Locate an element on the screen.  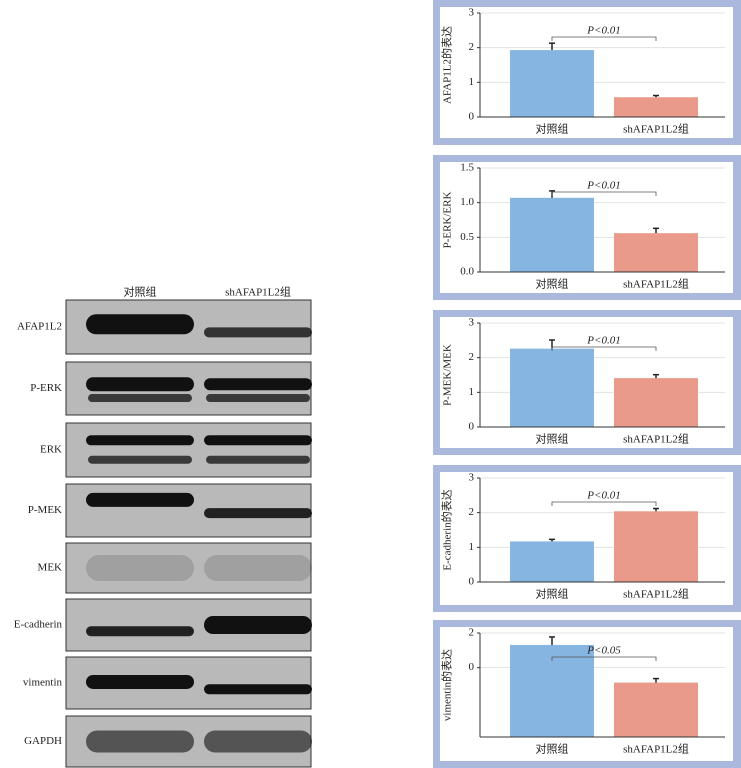
blot-row-label: P-MEK is located at coordinates (45, 510).